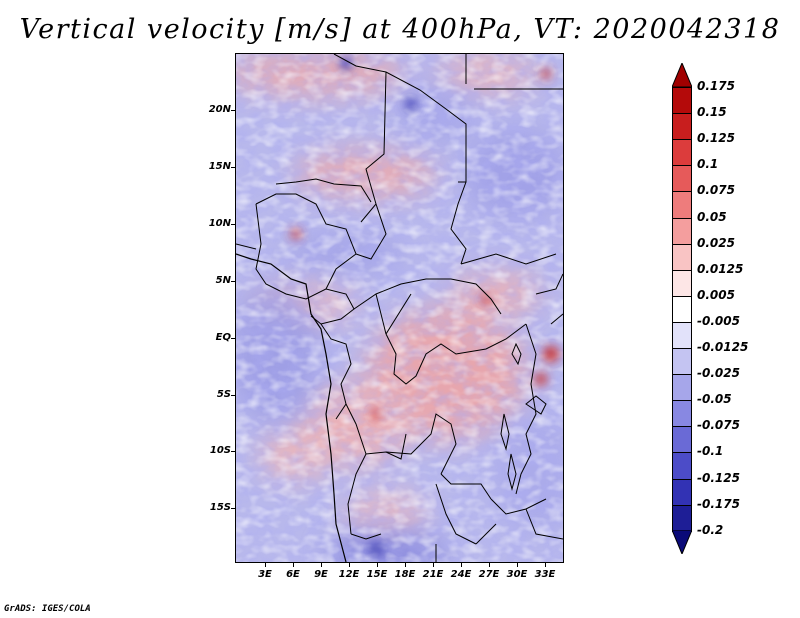 The image size is (800, 618). Describe the element at coordinates (461, 574) in the screenshot. I see `lon-label: 24E` at that location.